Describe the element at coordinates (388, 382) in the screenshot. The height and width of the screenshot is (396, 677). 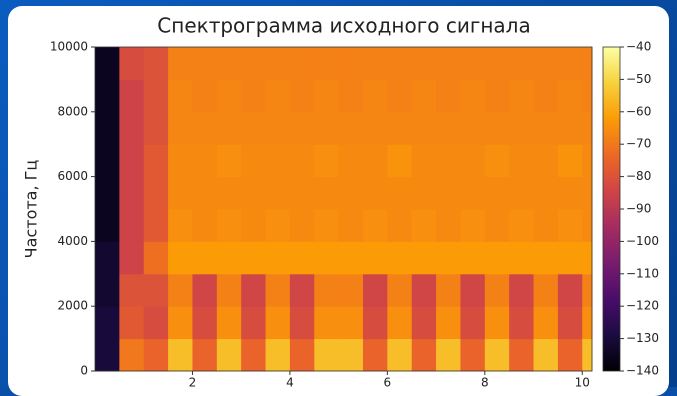
I see `x-tick-label: 6` at that location.